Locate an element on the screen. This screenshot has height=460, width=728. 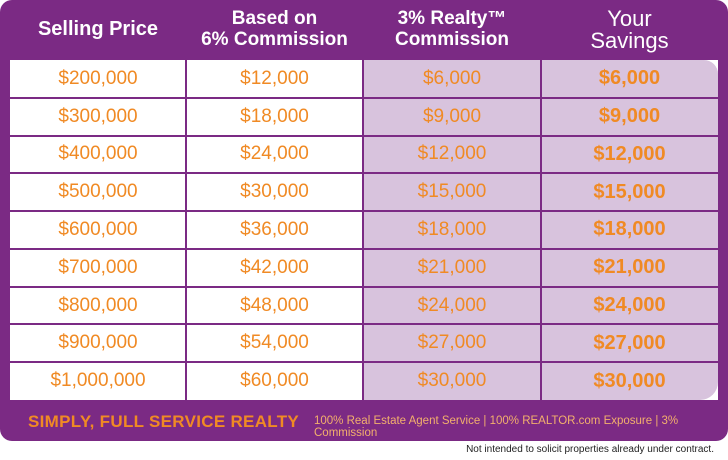
savings-cell: $24,000 is located at coordinates (629, 305).